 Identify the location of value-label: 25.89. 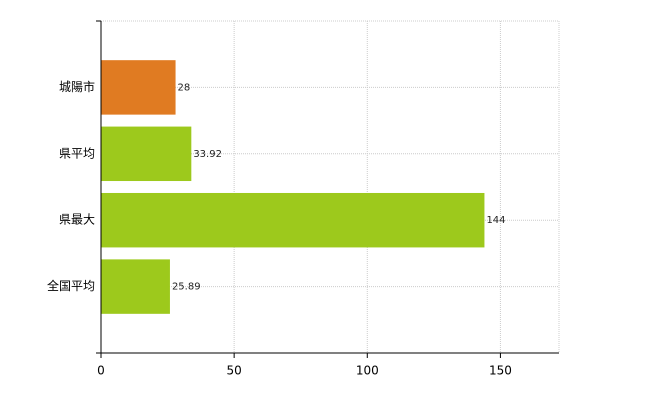
(186, 287).